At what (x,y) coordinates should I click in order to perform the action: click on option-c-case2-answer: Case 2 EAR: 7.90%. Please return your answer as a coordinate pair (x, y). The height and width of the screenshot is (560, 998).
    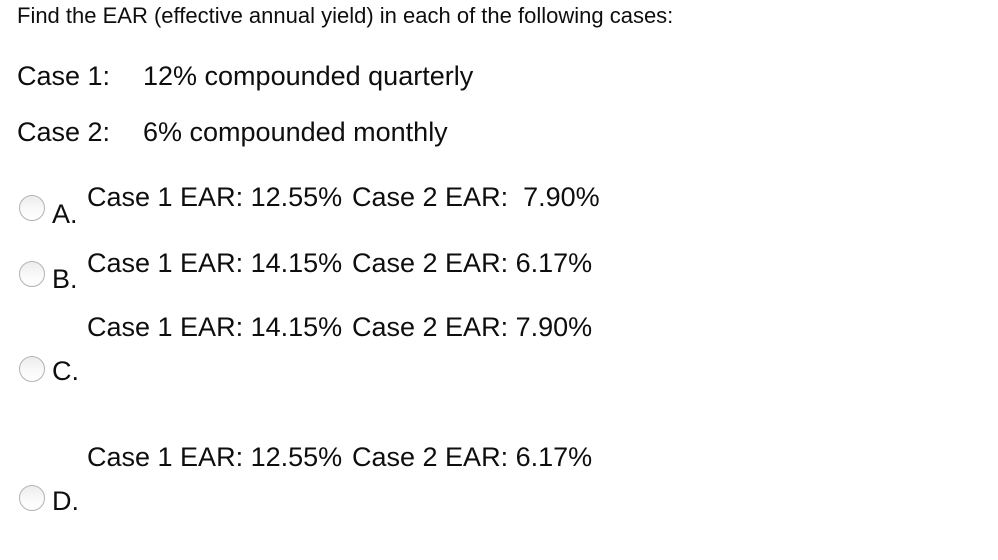
    Looking at the image, I should click on (472, 327).